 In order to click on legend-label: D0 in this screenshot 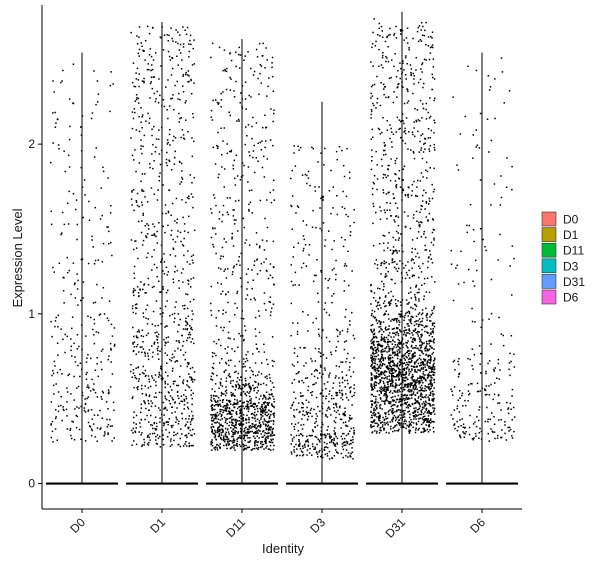, I will do `click(571, 220)`.